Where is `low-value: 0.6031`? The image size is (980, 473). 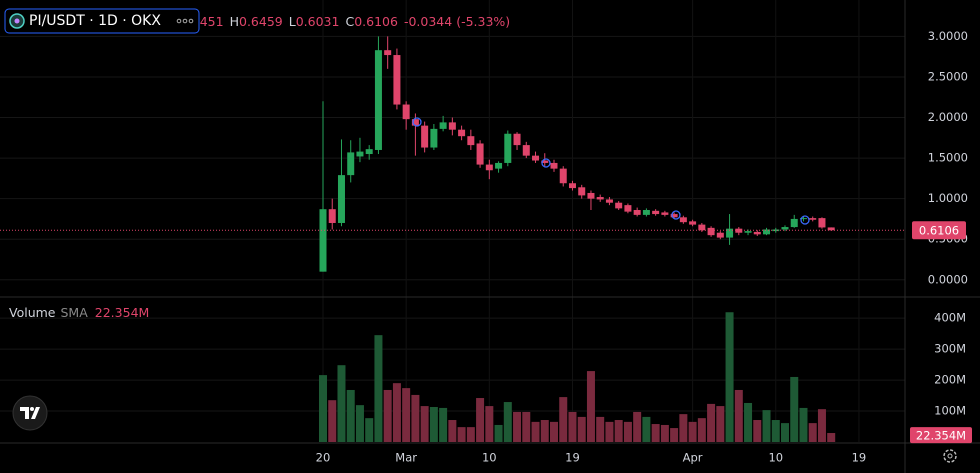
low-value: 0.6031 is located at coordinates (318, 21).